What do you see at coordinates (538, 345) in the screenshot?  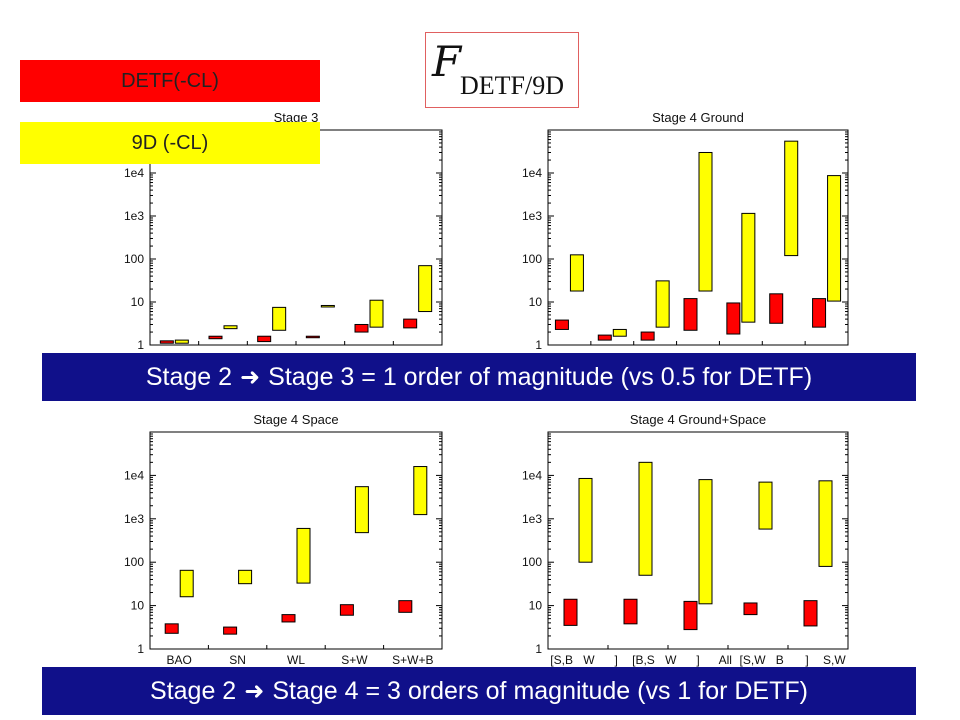 I see `chart2-ytick-label: 1` at bounding box center [538, 345].